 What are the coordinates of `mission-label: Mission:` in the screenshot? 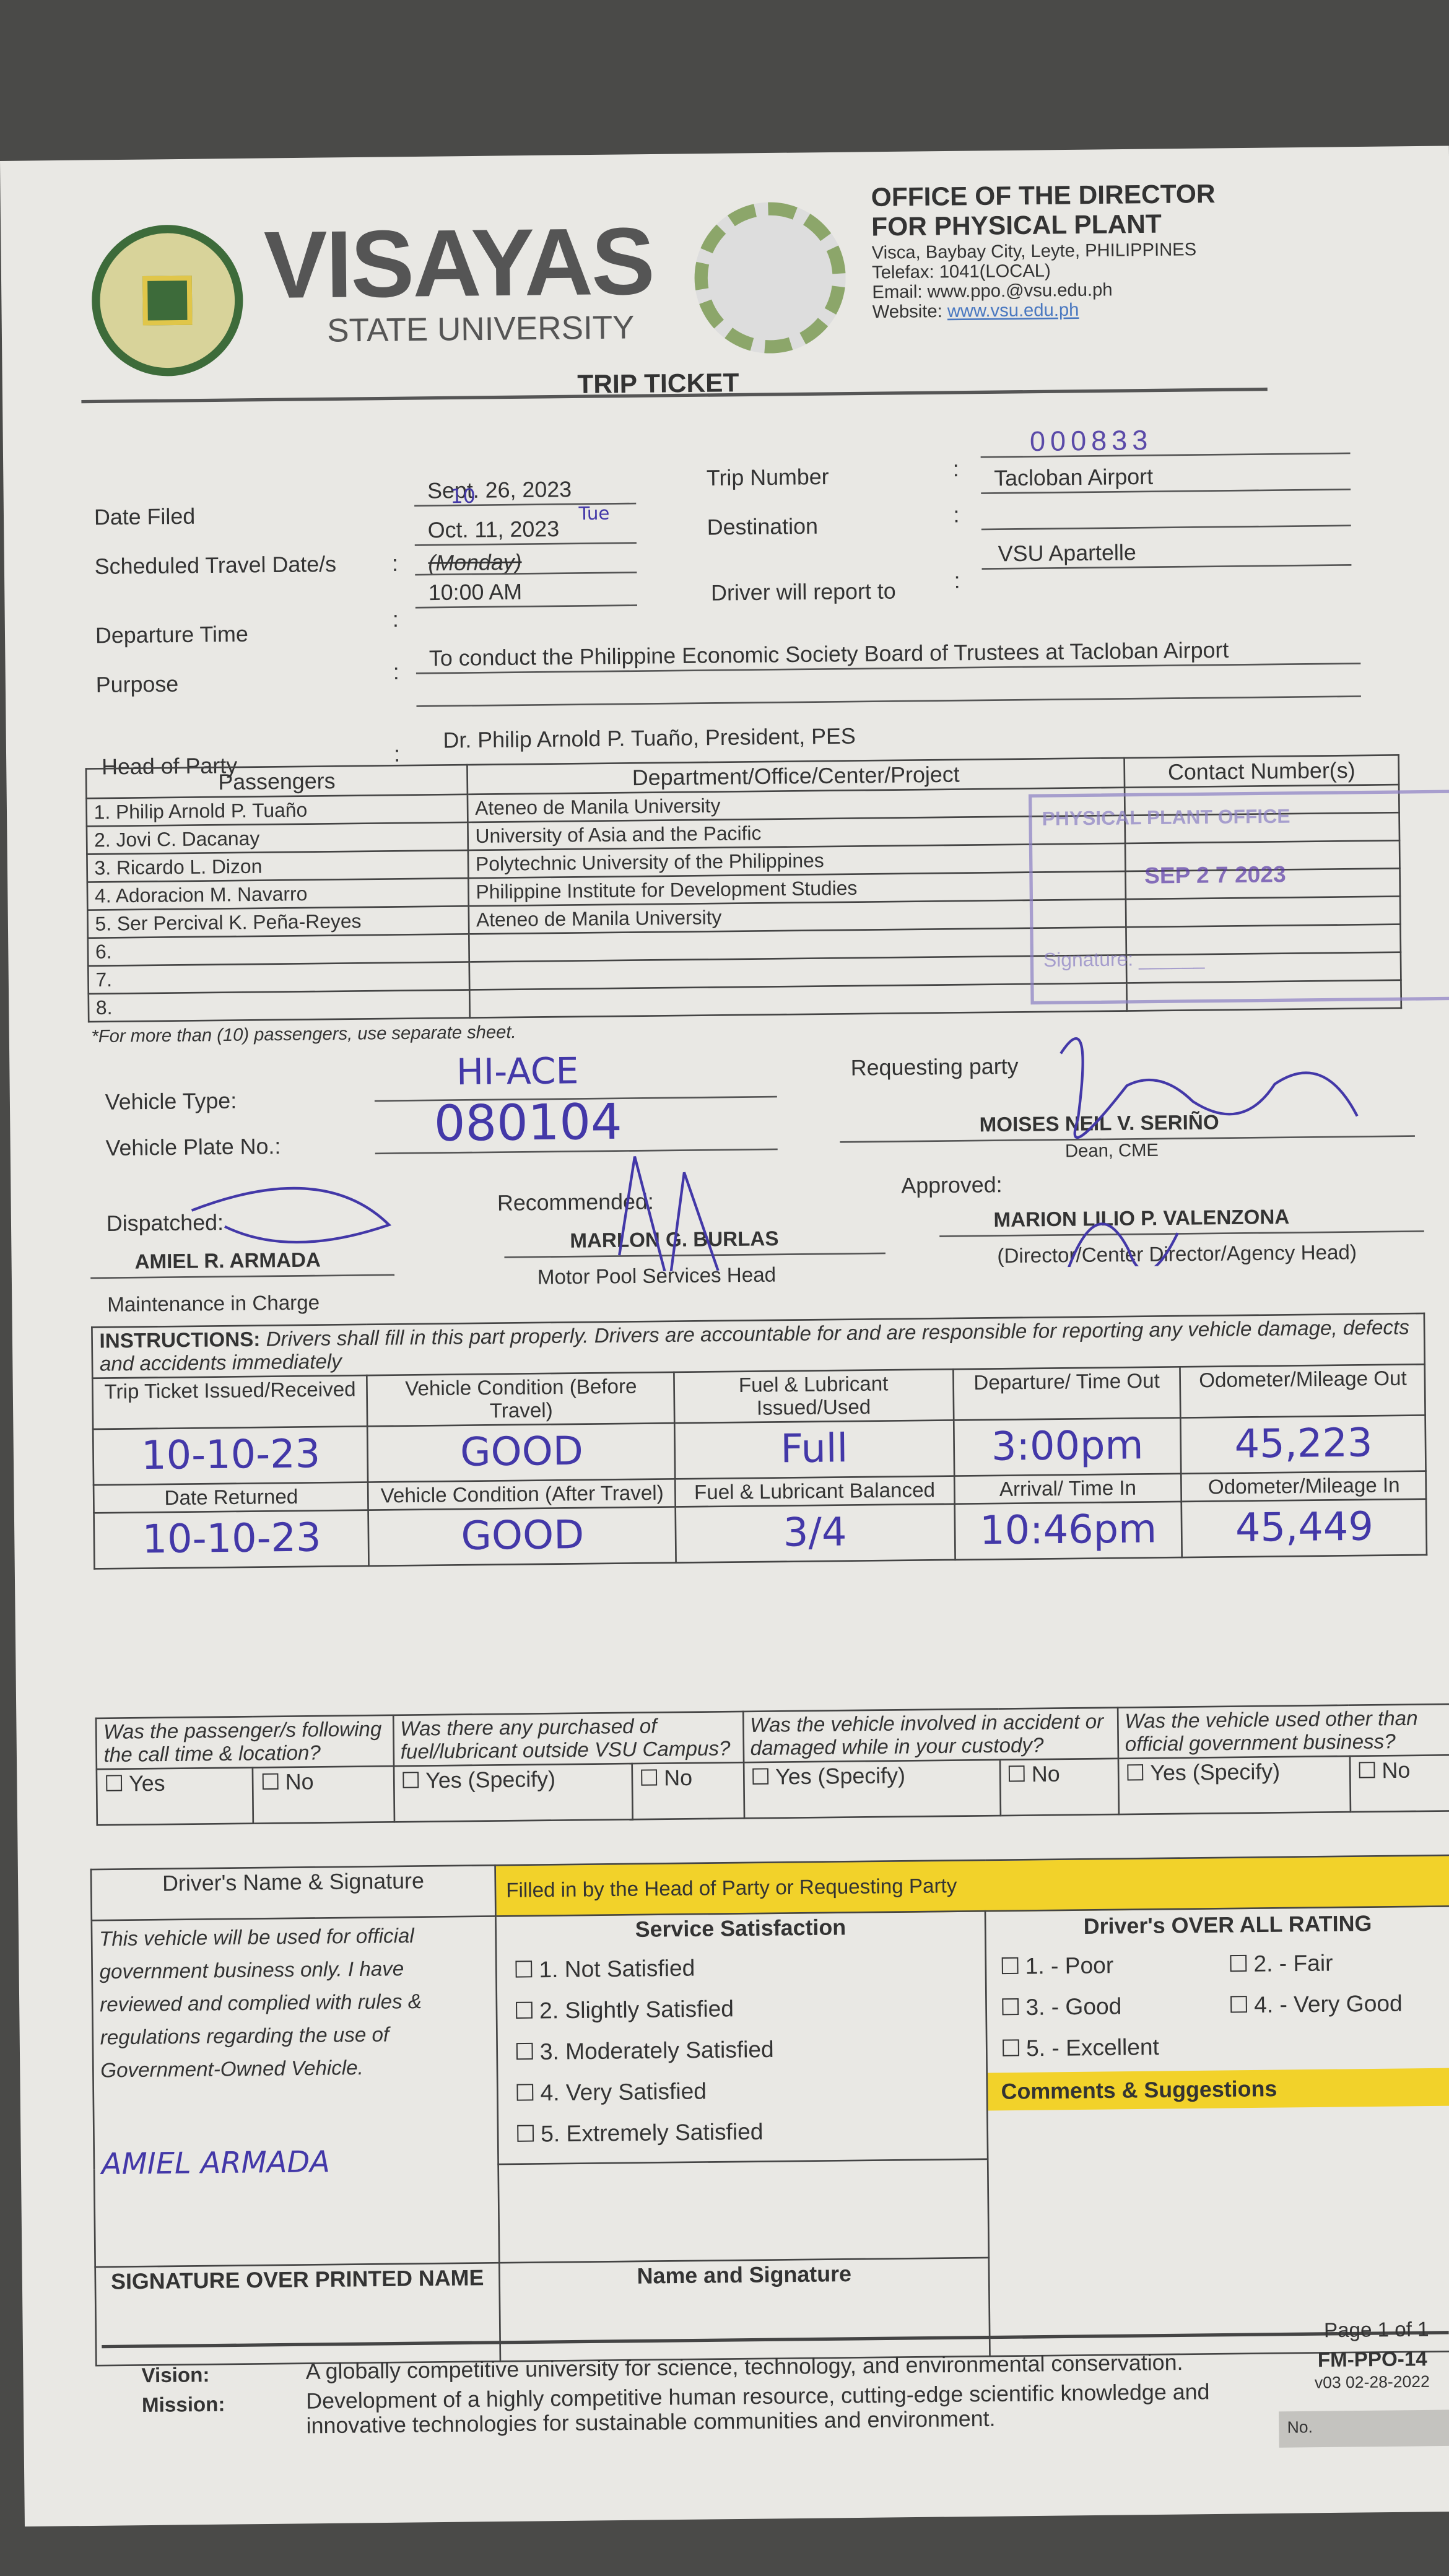 It's located at (183, 2405).